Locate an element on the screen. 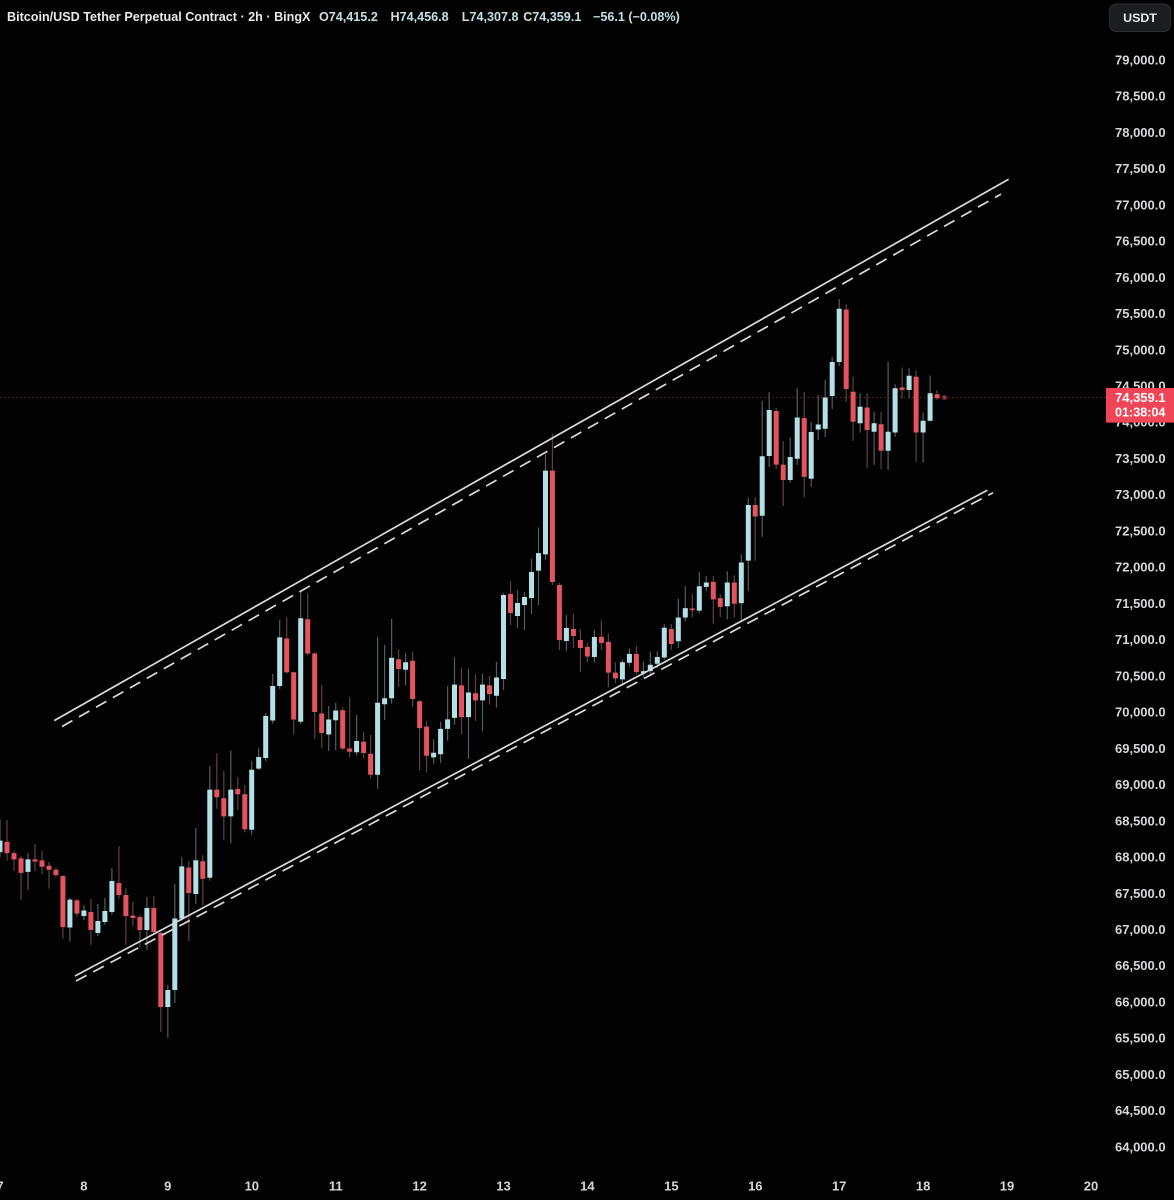 This screenshot has width=1174, height=1200. svg-text: −56.1 (−0.08%) is located at coordinates (636, 17).